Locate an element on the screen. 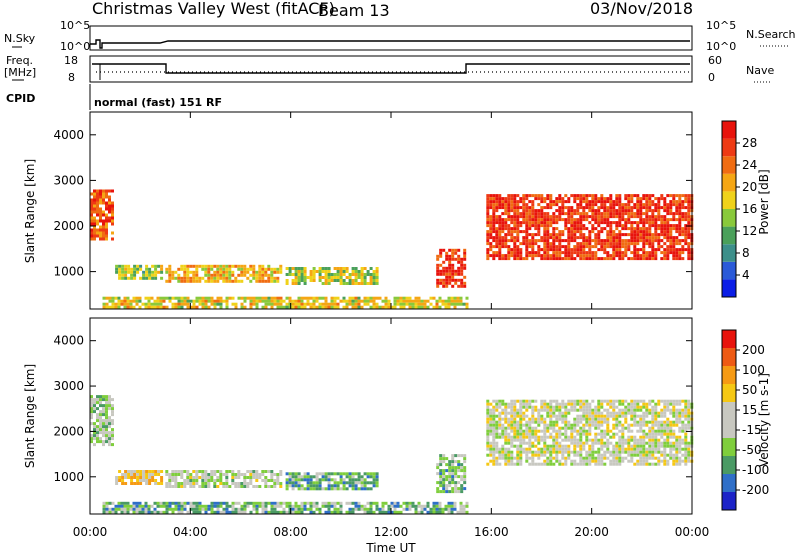 Image resolution: width=800 pixels, height=554 pixels. y-tick-label: 2000 is located at coordinates (68, 226).